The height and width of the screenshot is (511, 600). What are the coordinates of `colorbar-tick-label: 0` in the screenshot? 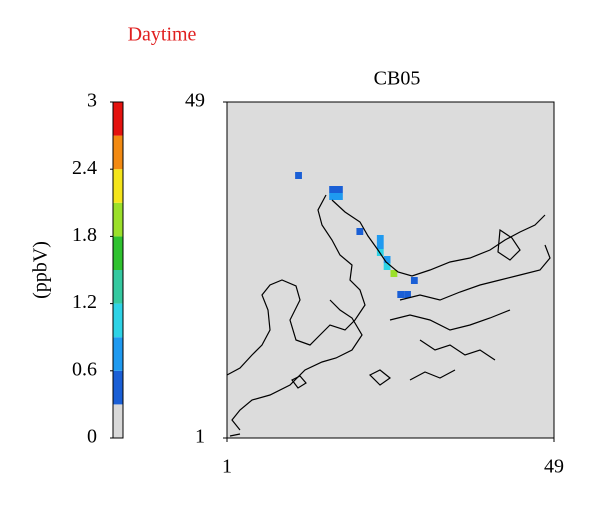 It's located at (92, 437).